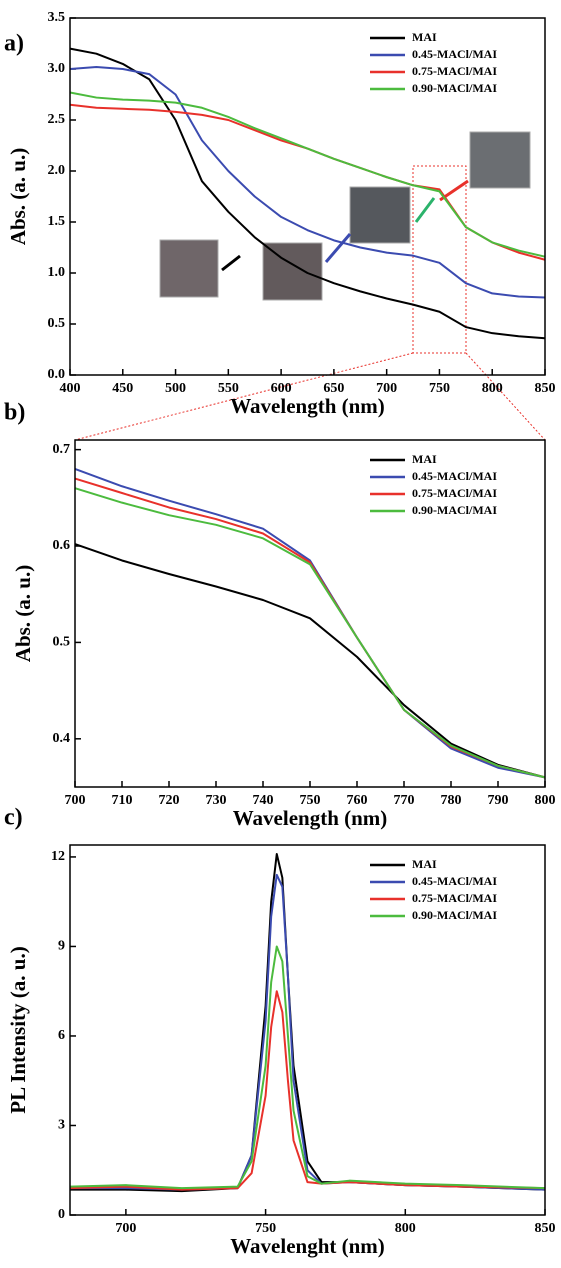 The image size is (561, 1268). I want to click on y-tick-label: 2.5, so click(57, 119).